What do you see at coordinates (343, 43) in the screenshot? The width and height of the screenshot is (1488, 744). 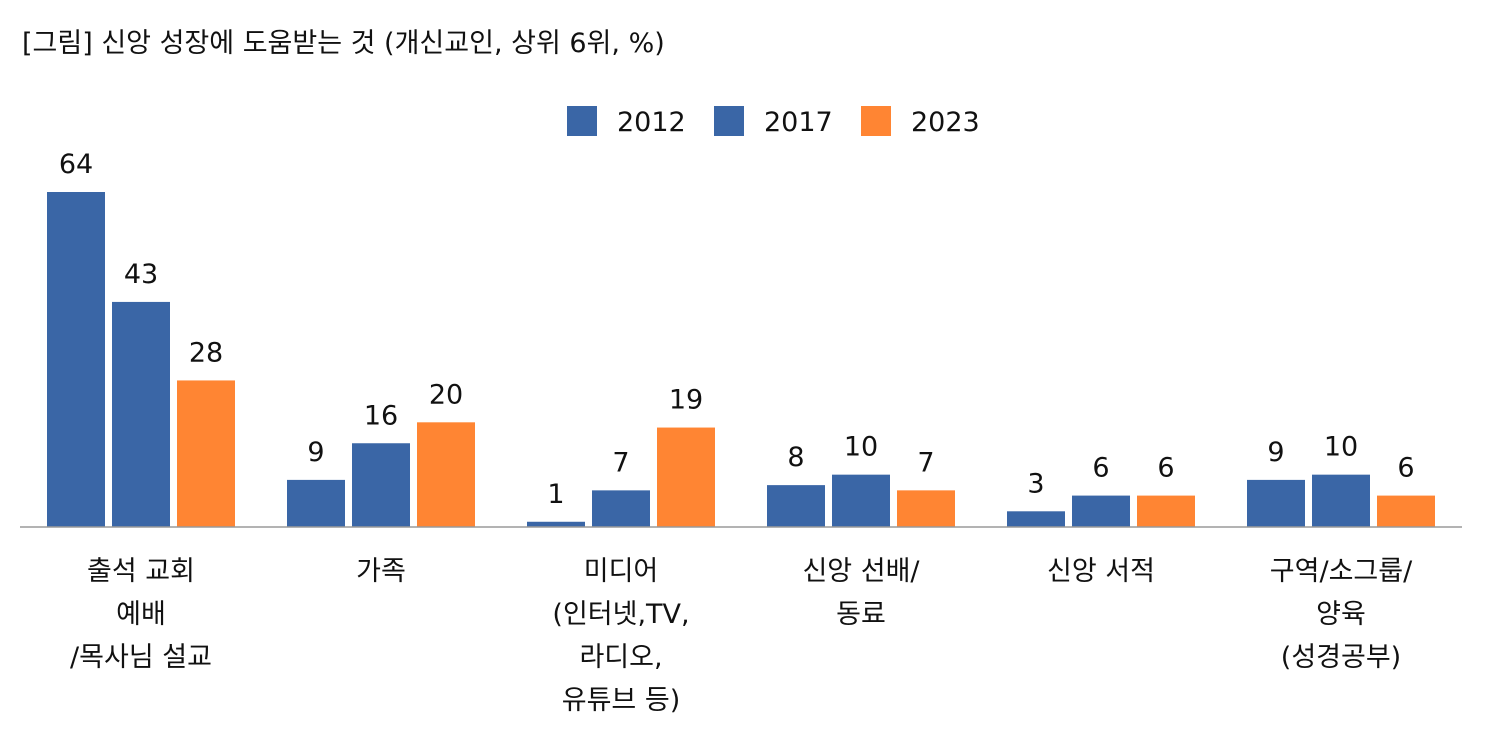 I see `chart-title: [그림] 신앙 성장에 도움받는 것 (개신교인, 상위 6위, %)` at bounding box center [343, 43].